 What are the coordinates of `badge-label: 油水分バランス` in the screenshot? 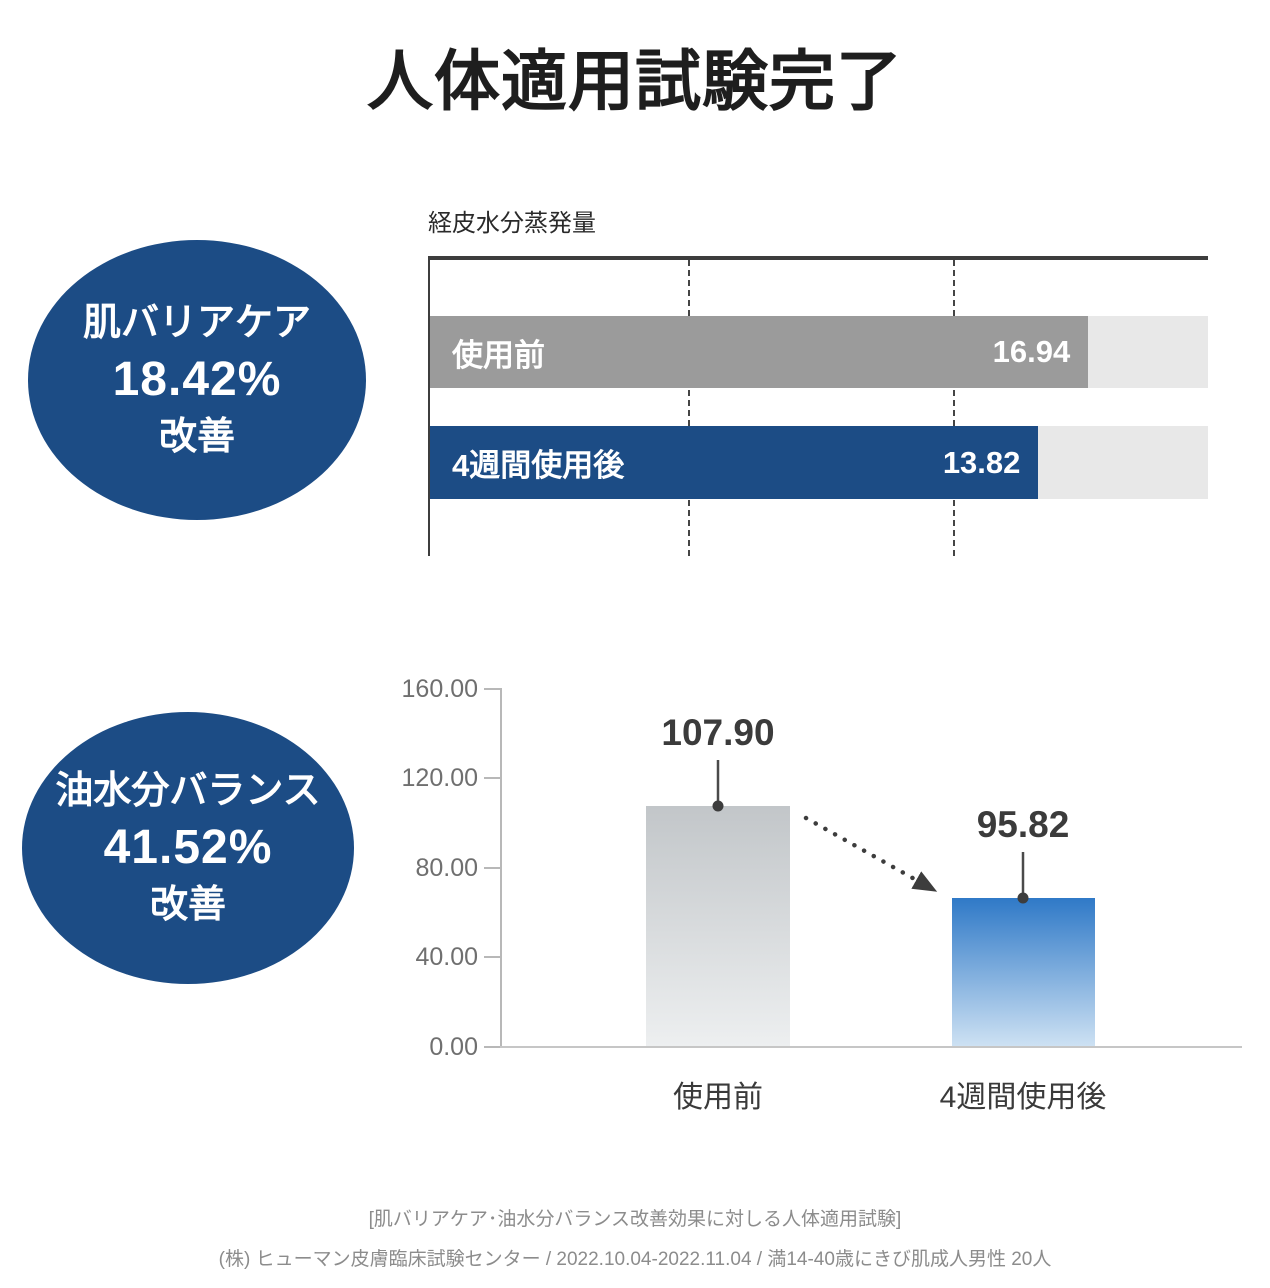 It's located at (188, 791).